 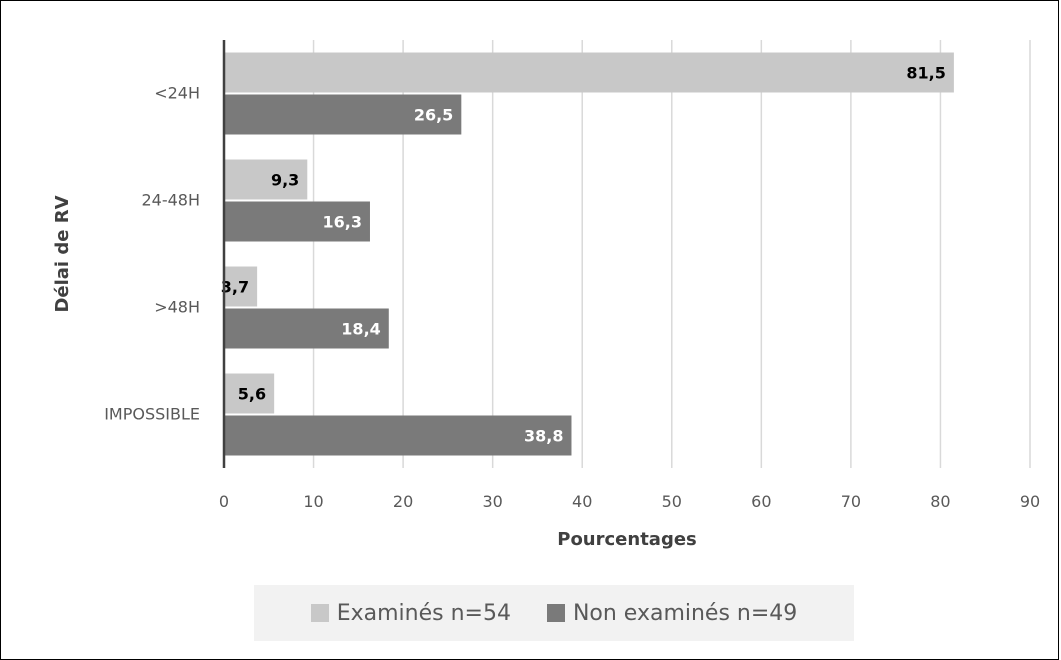 I want to click on data-label: 5,6, so click(x=252, y=394).